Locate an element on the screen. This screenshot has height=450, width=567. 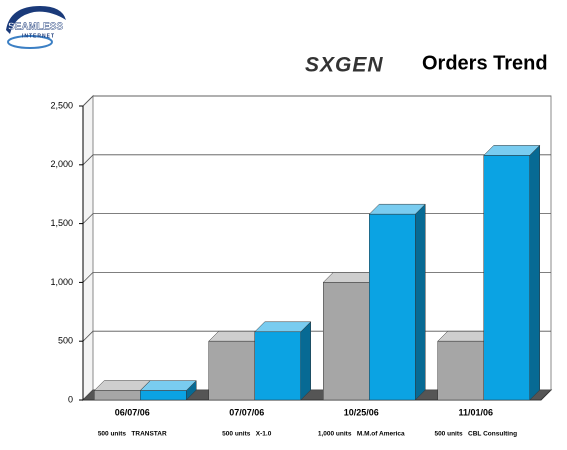
x-tick-label: 06/07/06 is located at coordinates (132, 412).